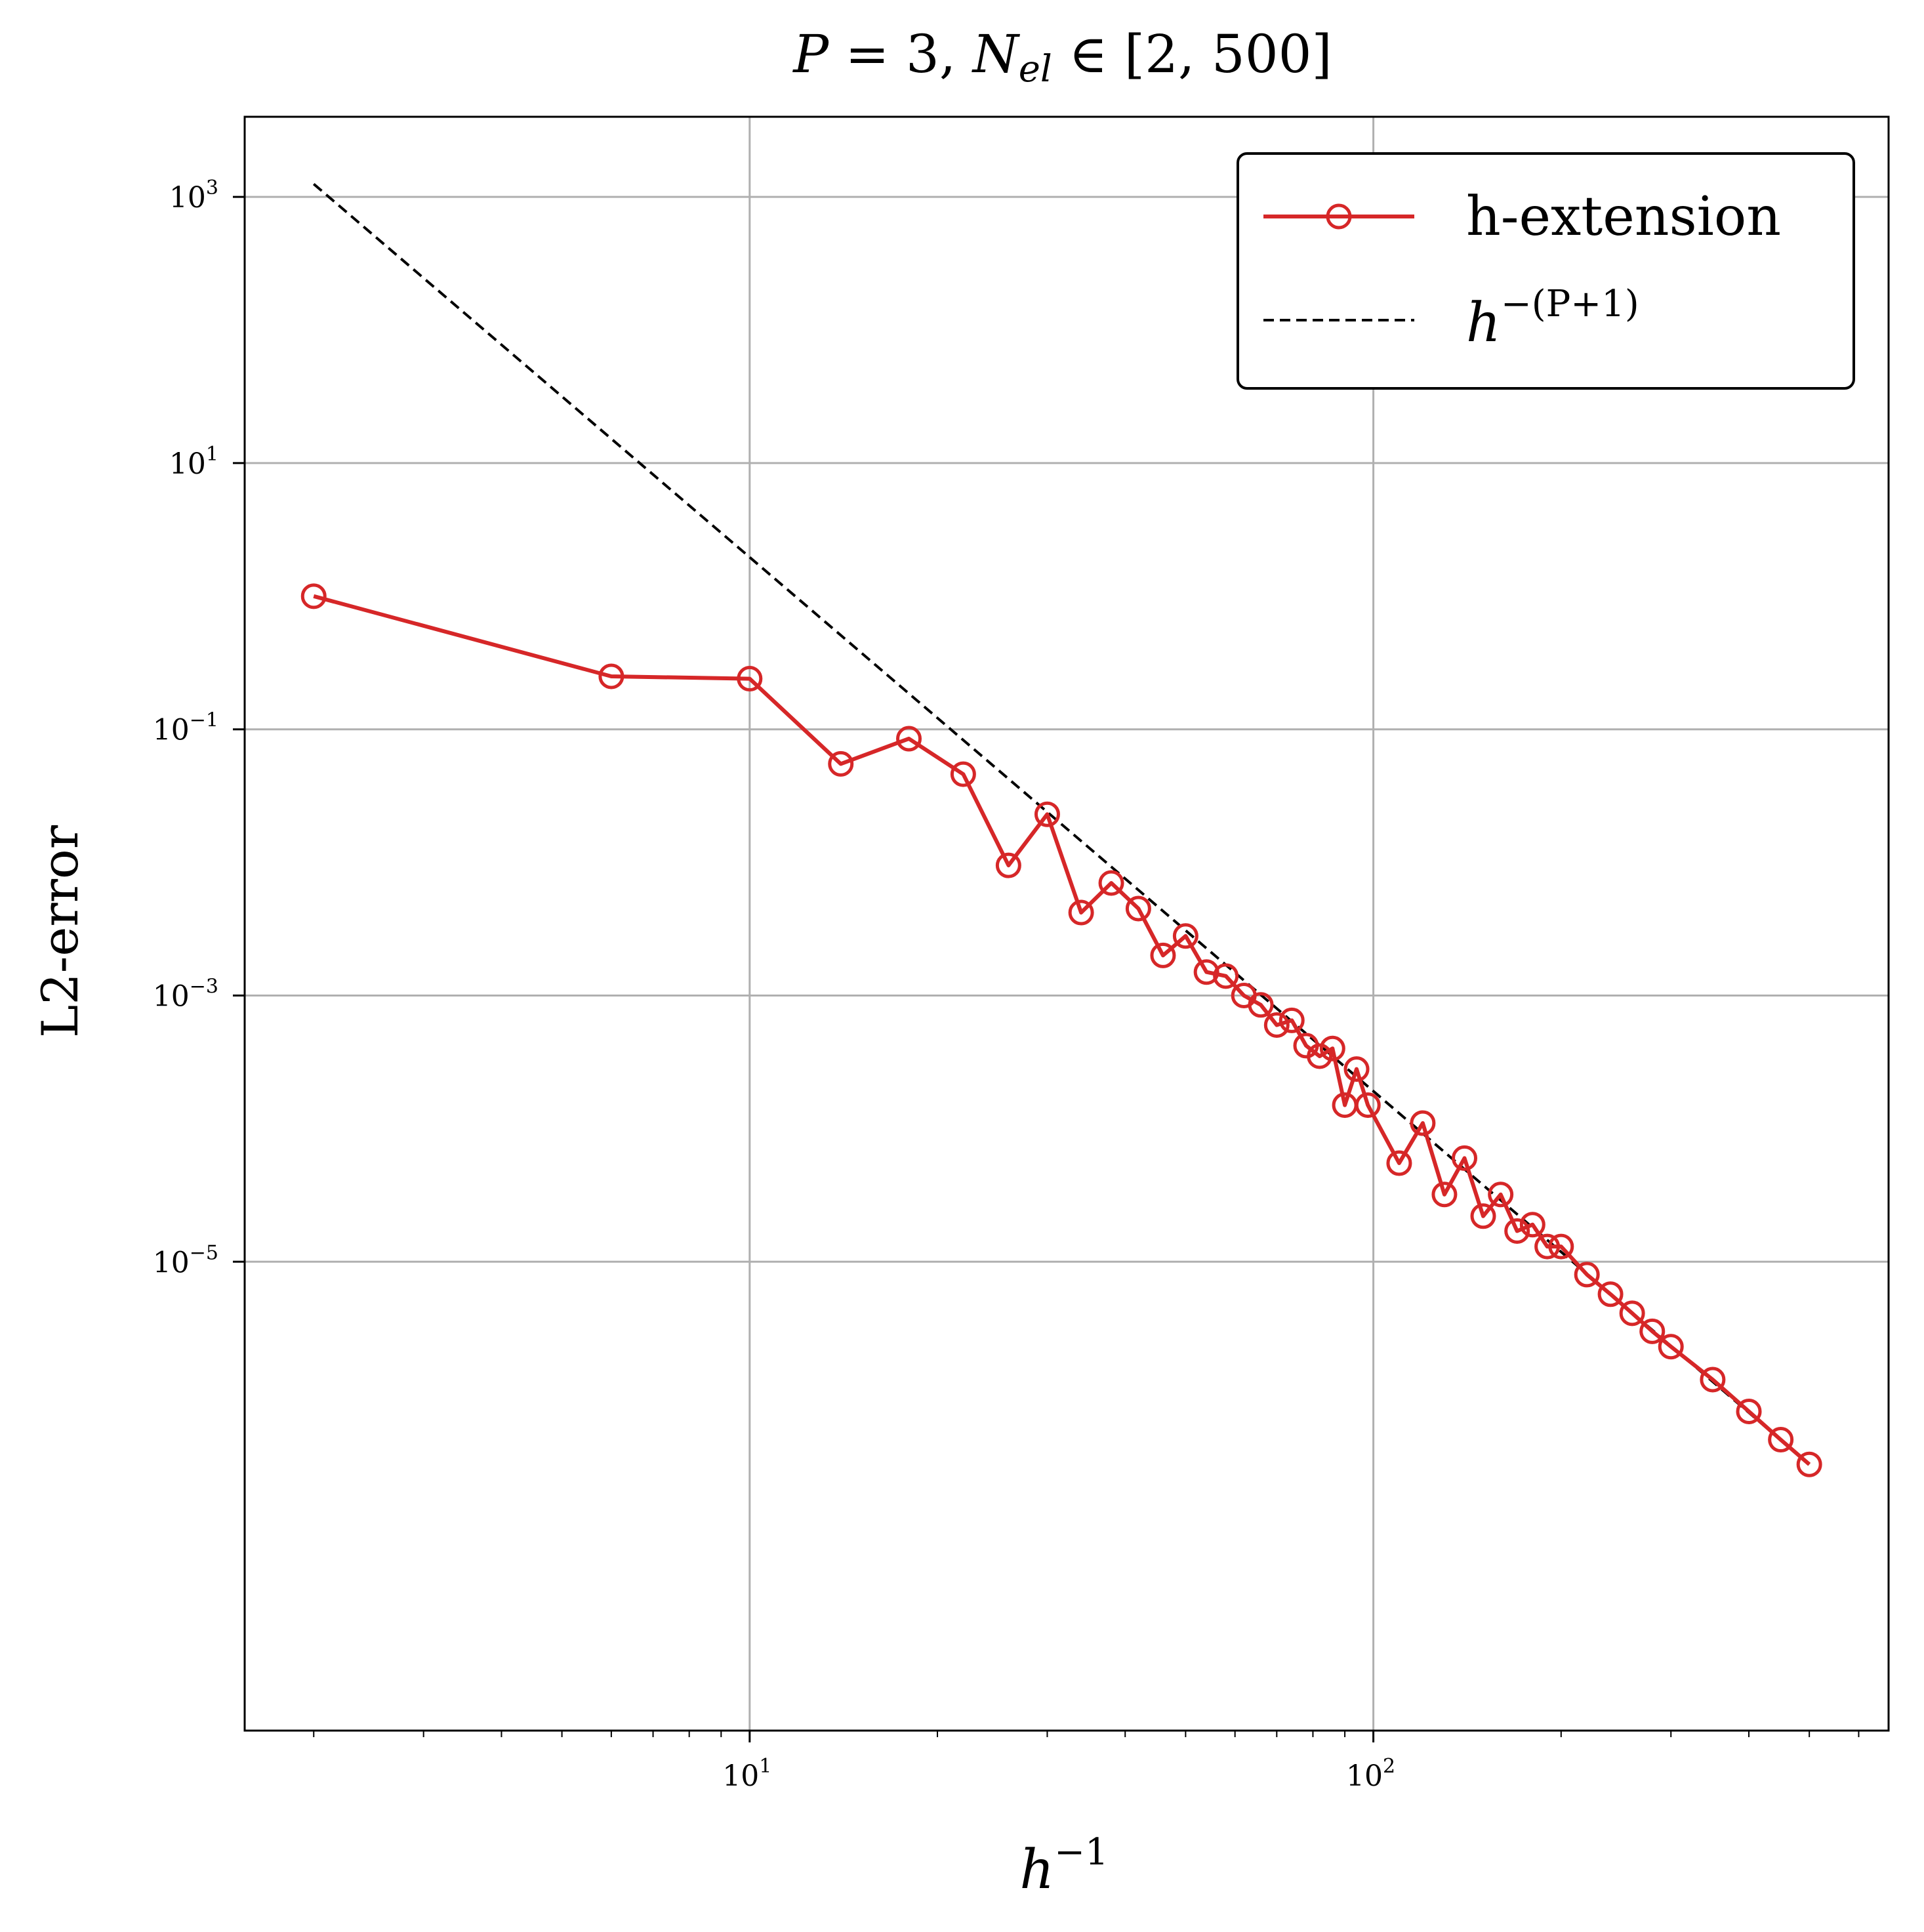 This screenshot has height=1932, width=1924. I want to click on x-tick-label: 10², so click(1370, 1774).